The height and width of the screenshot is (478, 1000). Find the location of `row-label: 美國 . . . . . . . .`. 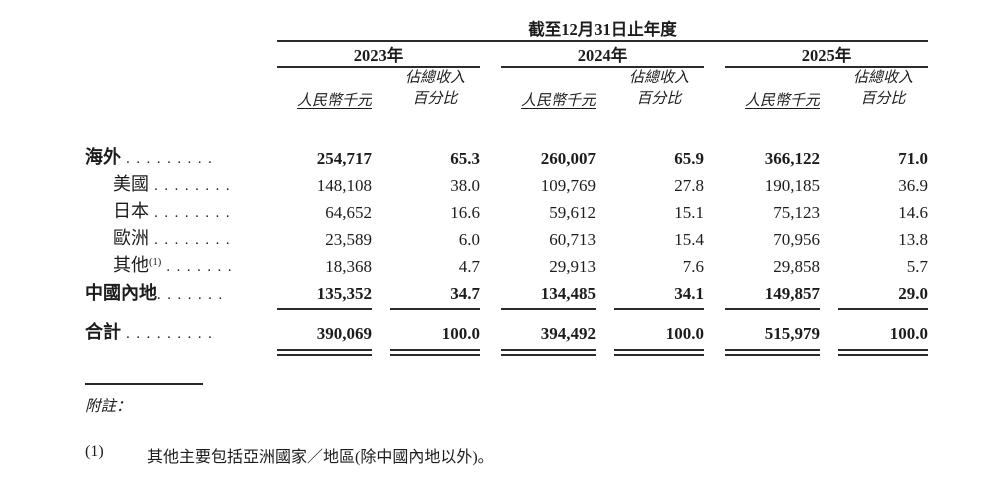

row-label: 美國 . . . . . . . . is located at coordinates (181, 182).